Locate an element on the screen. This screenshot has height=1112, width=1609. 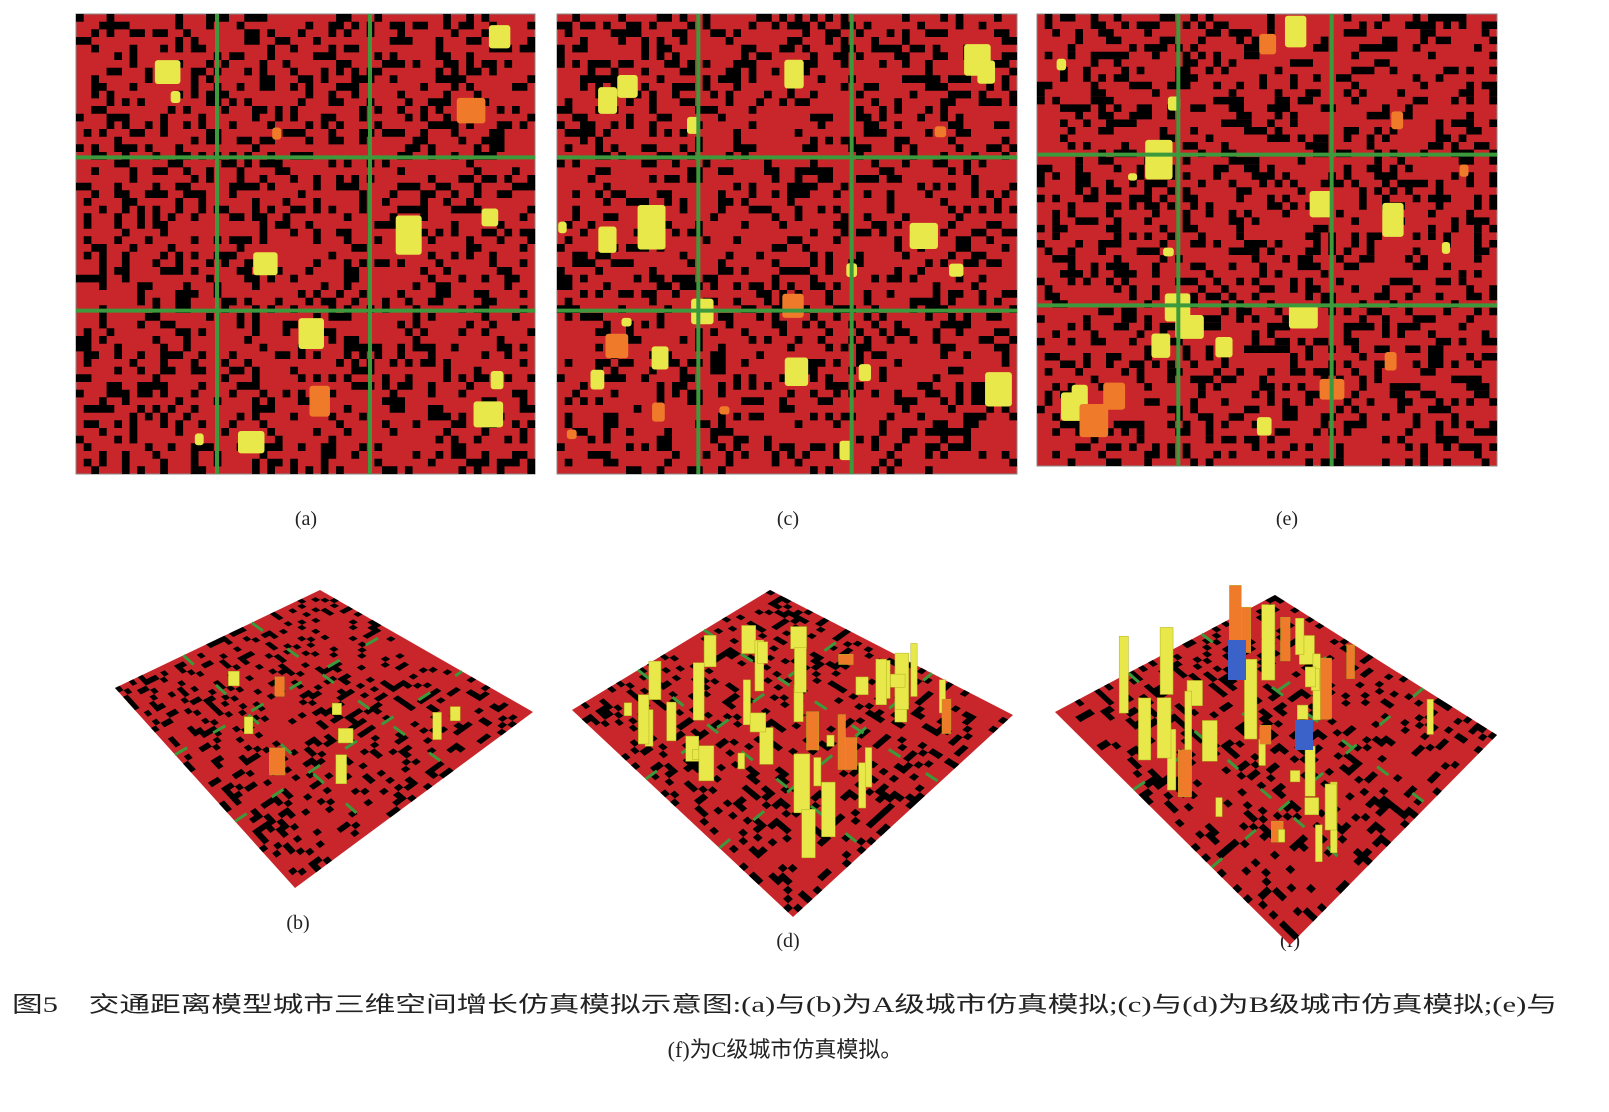
panel-label: (c) is located at coordinates (788, 519).